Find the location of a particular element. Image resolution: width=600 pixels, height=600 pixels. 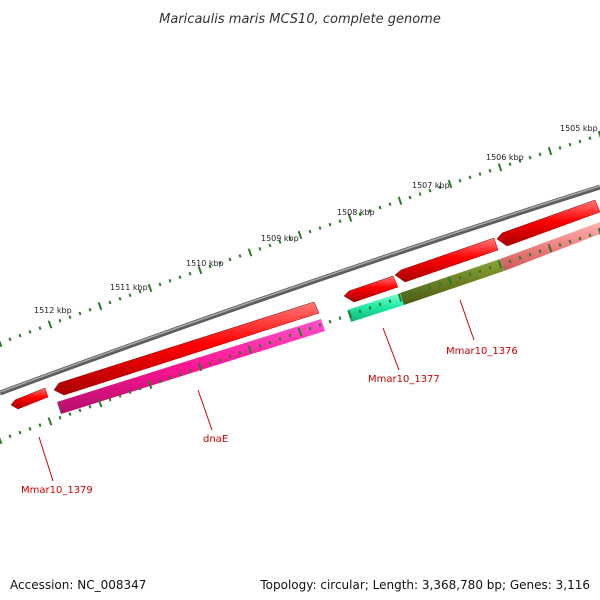

kbp-label-1509: 1509 kbp is located at coordinates (280, 238).